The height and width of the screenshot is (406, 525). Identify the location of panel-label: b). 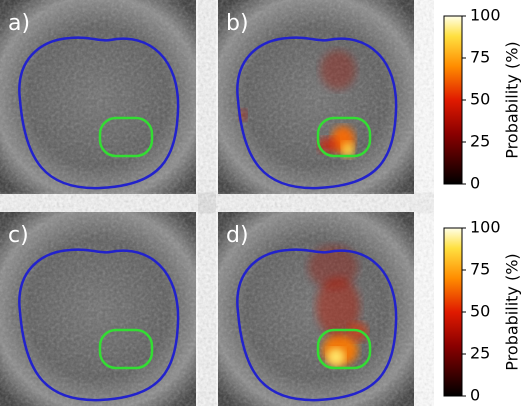
(237, 23).